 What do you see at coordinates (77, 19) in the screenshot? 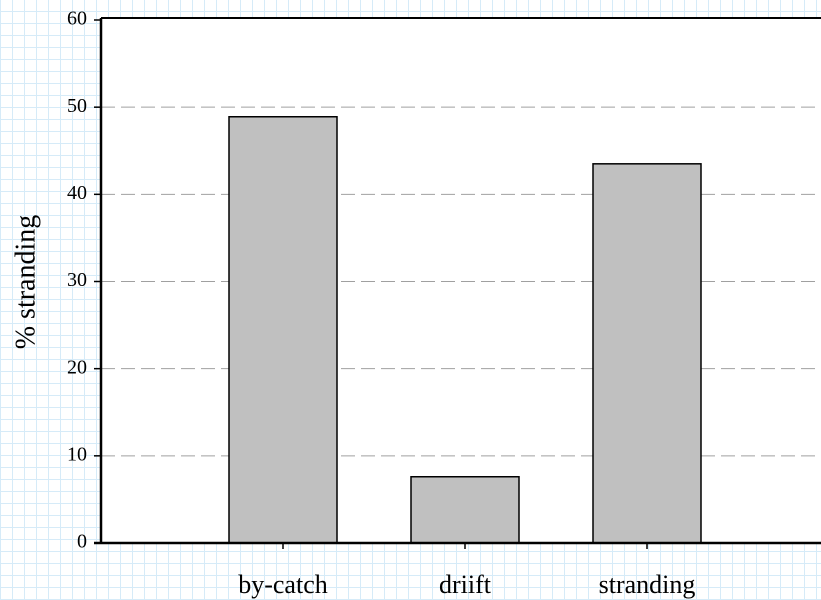
I see `y-tick-label: 60` at bounding box center [77, 19].